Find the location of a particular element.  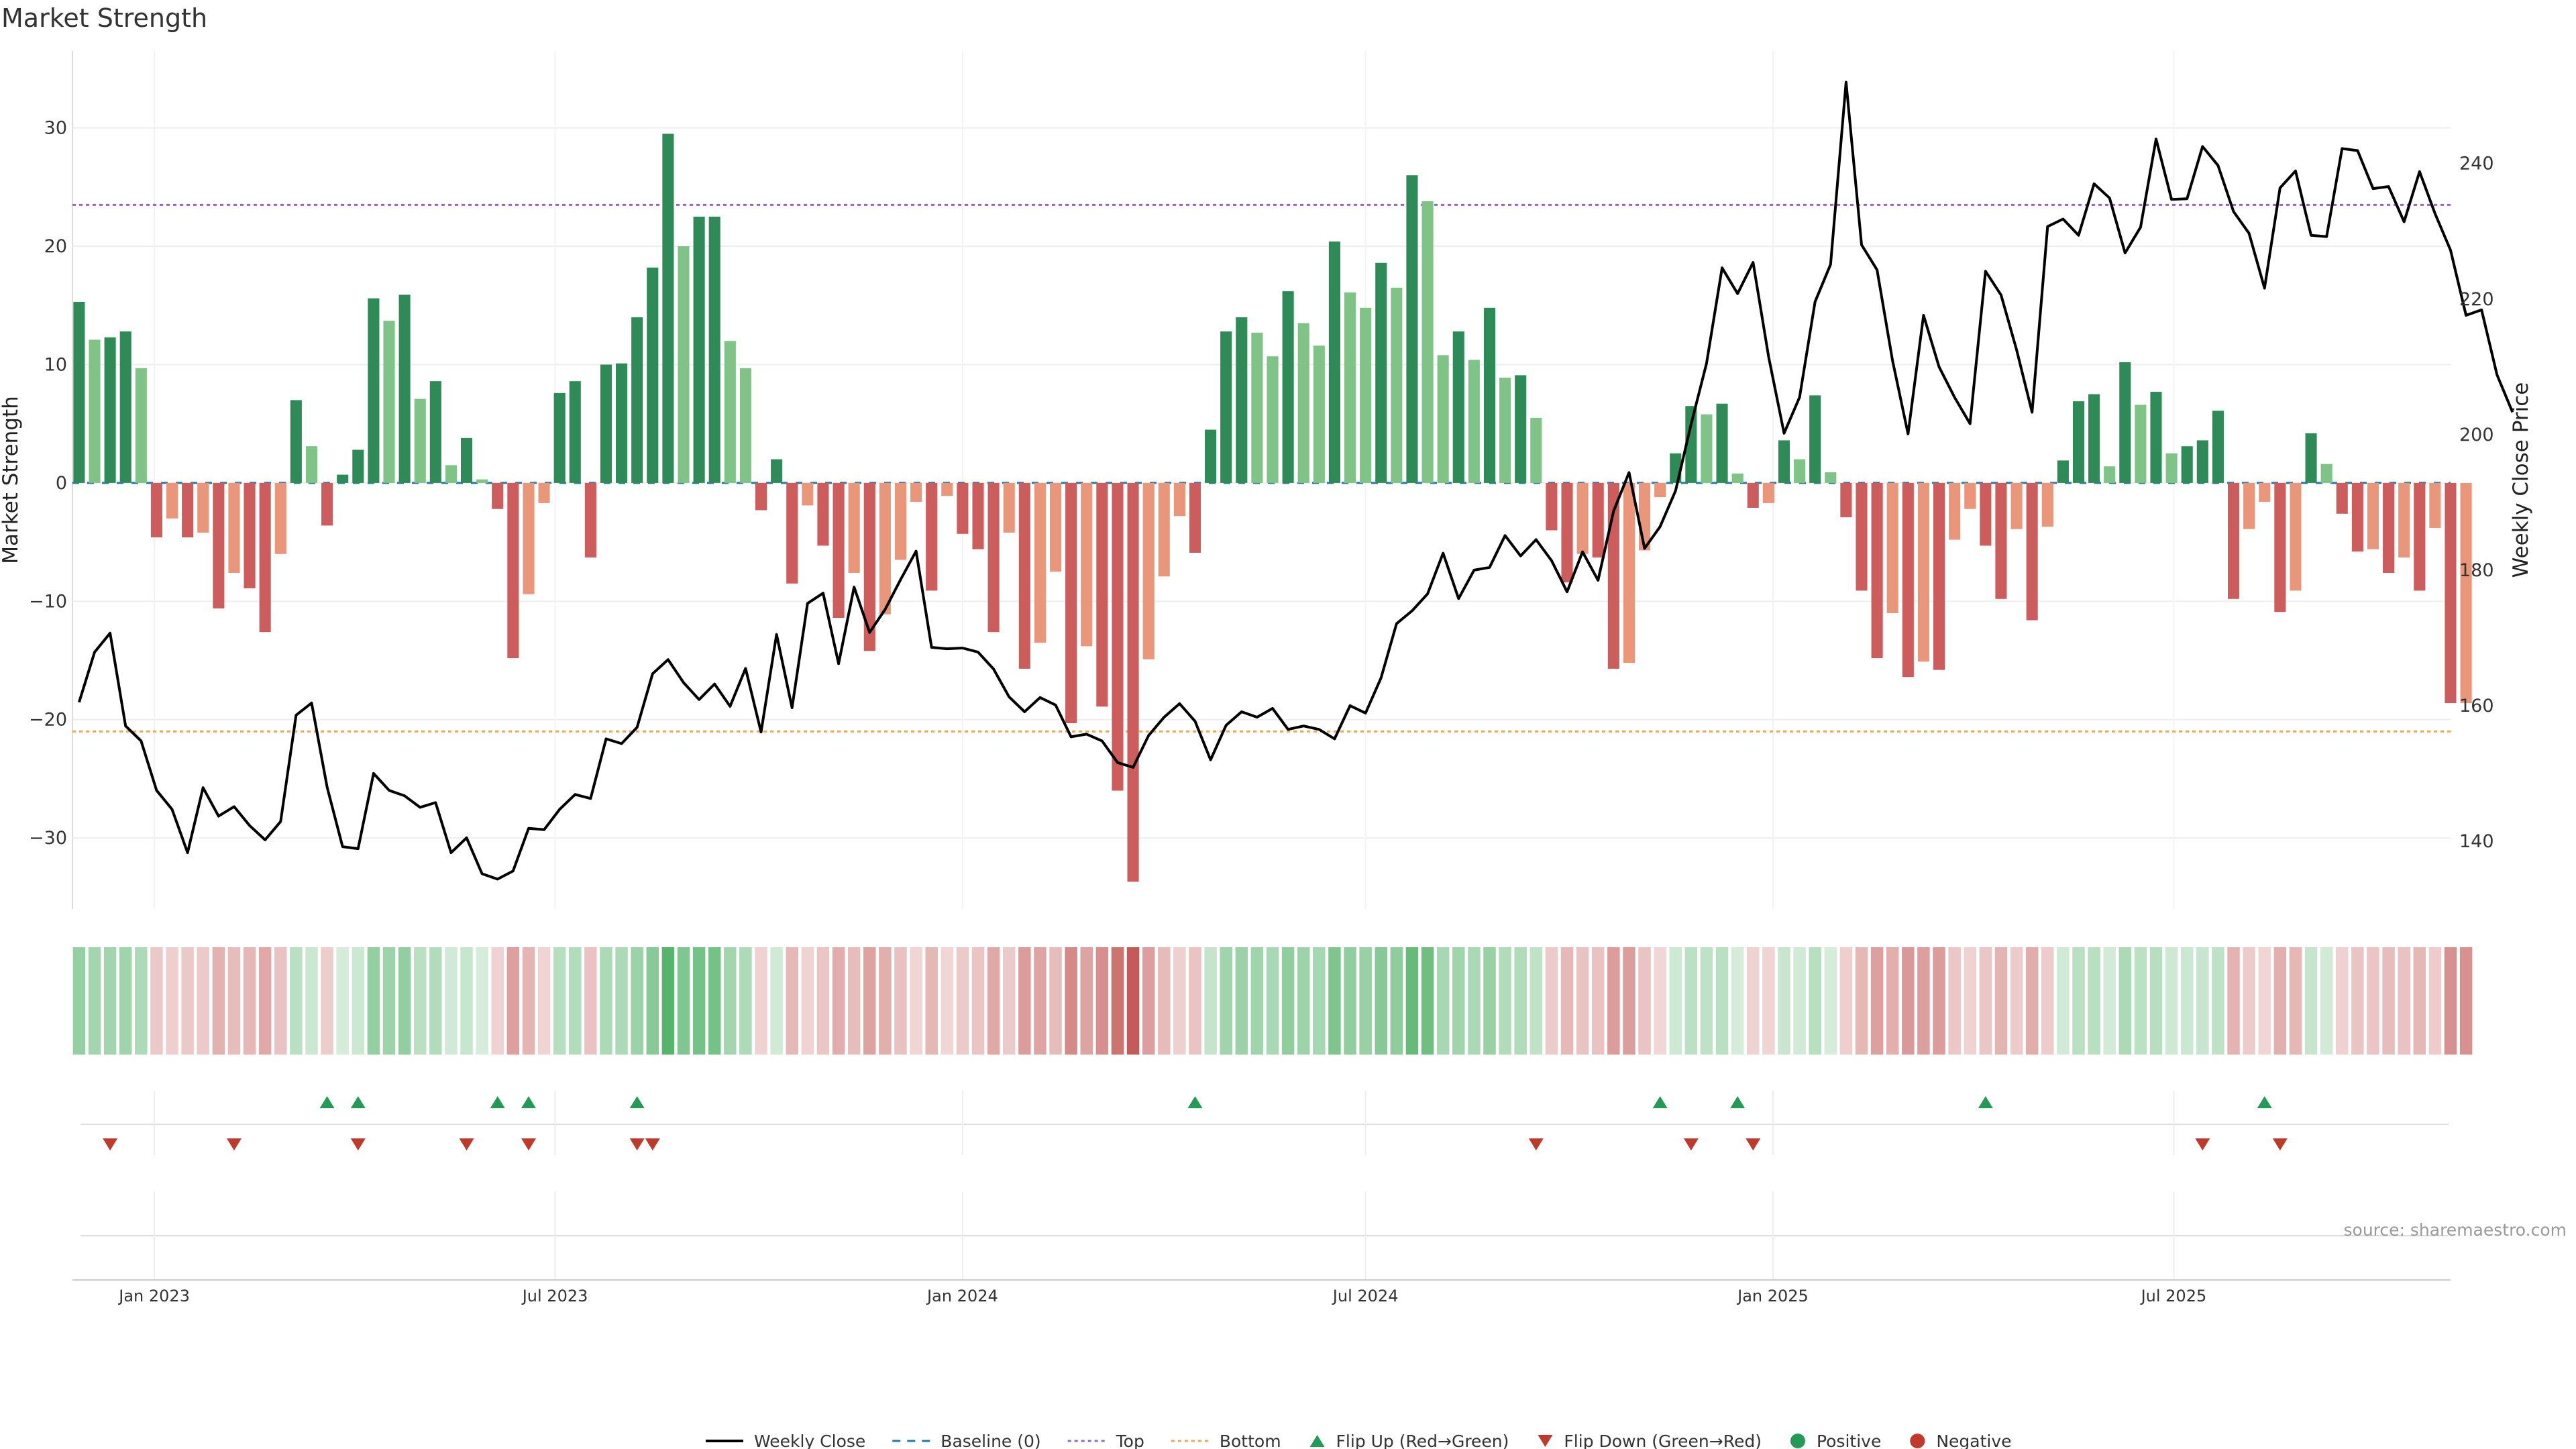

legend-item: Baseline (0) is located at coordinates (966, 1440).